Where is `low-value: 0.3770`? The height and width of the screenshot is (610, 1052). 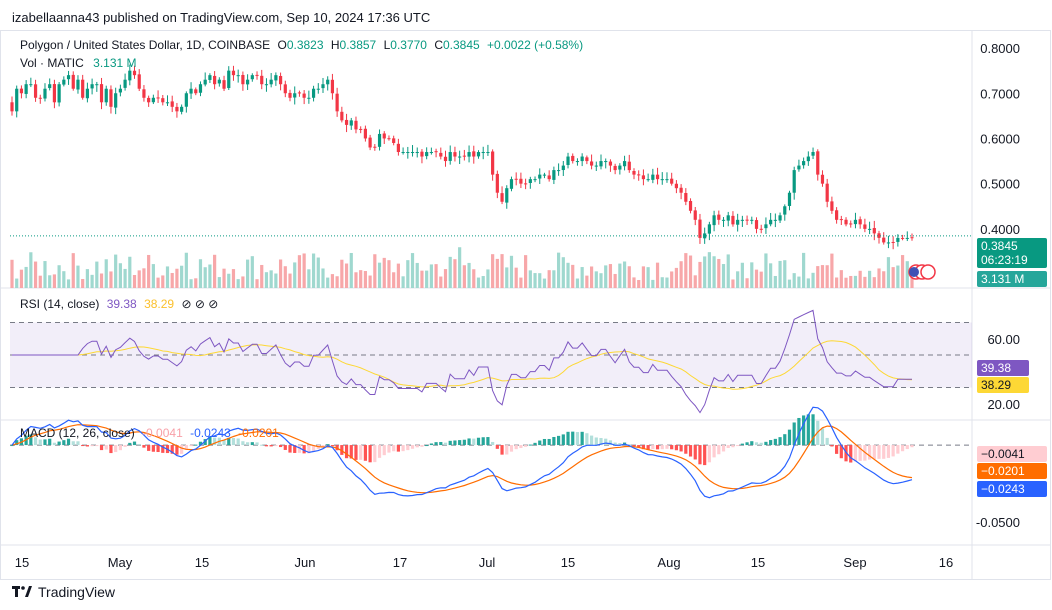 low-value: 0.3770 is located at coordinates (408, 45).